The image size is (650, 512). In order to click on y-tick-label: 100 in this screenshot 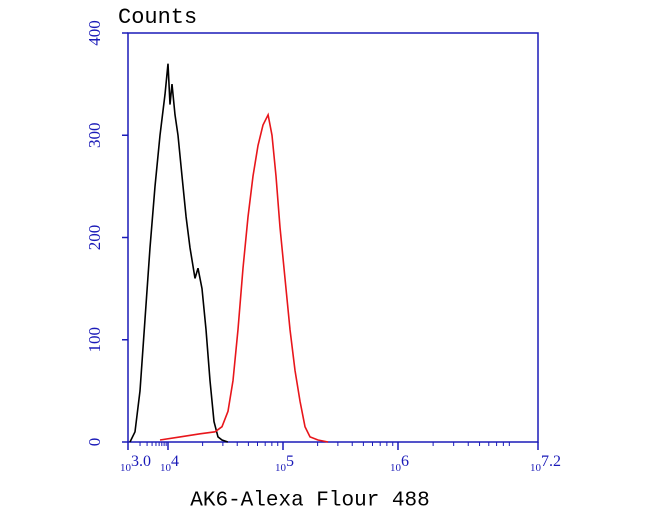, I will do `click(94, 340)`.